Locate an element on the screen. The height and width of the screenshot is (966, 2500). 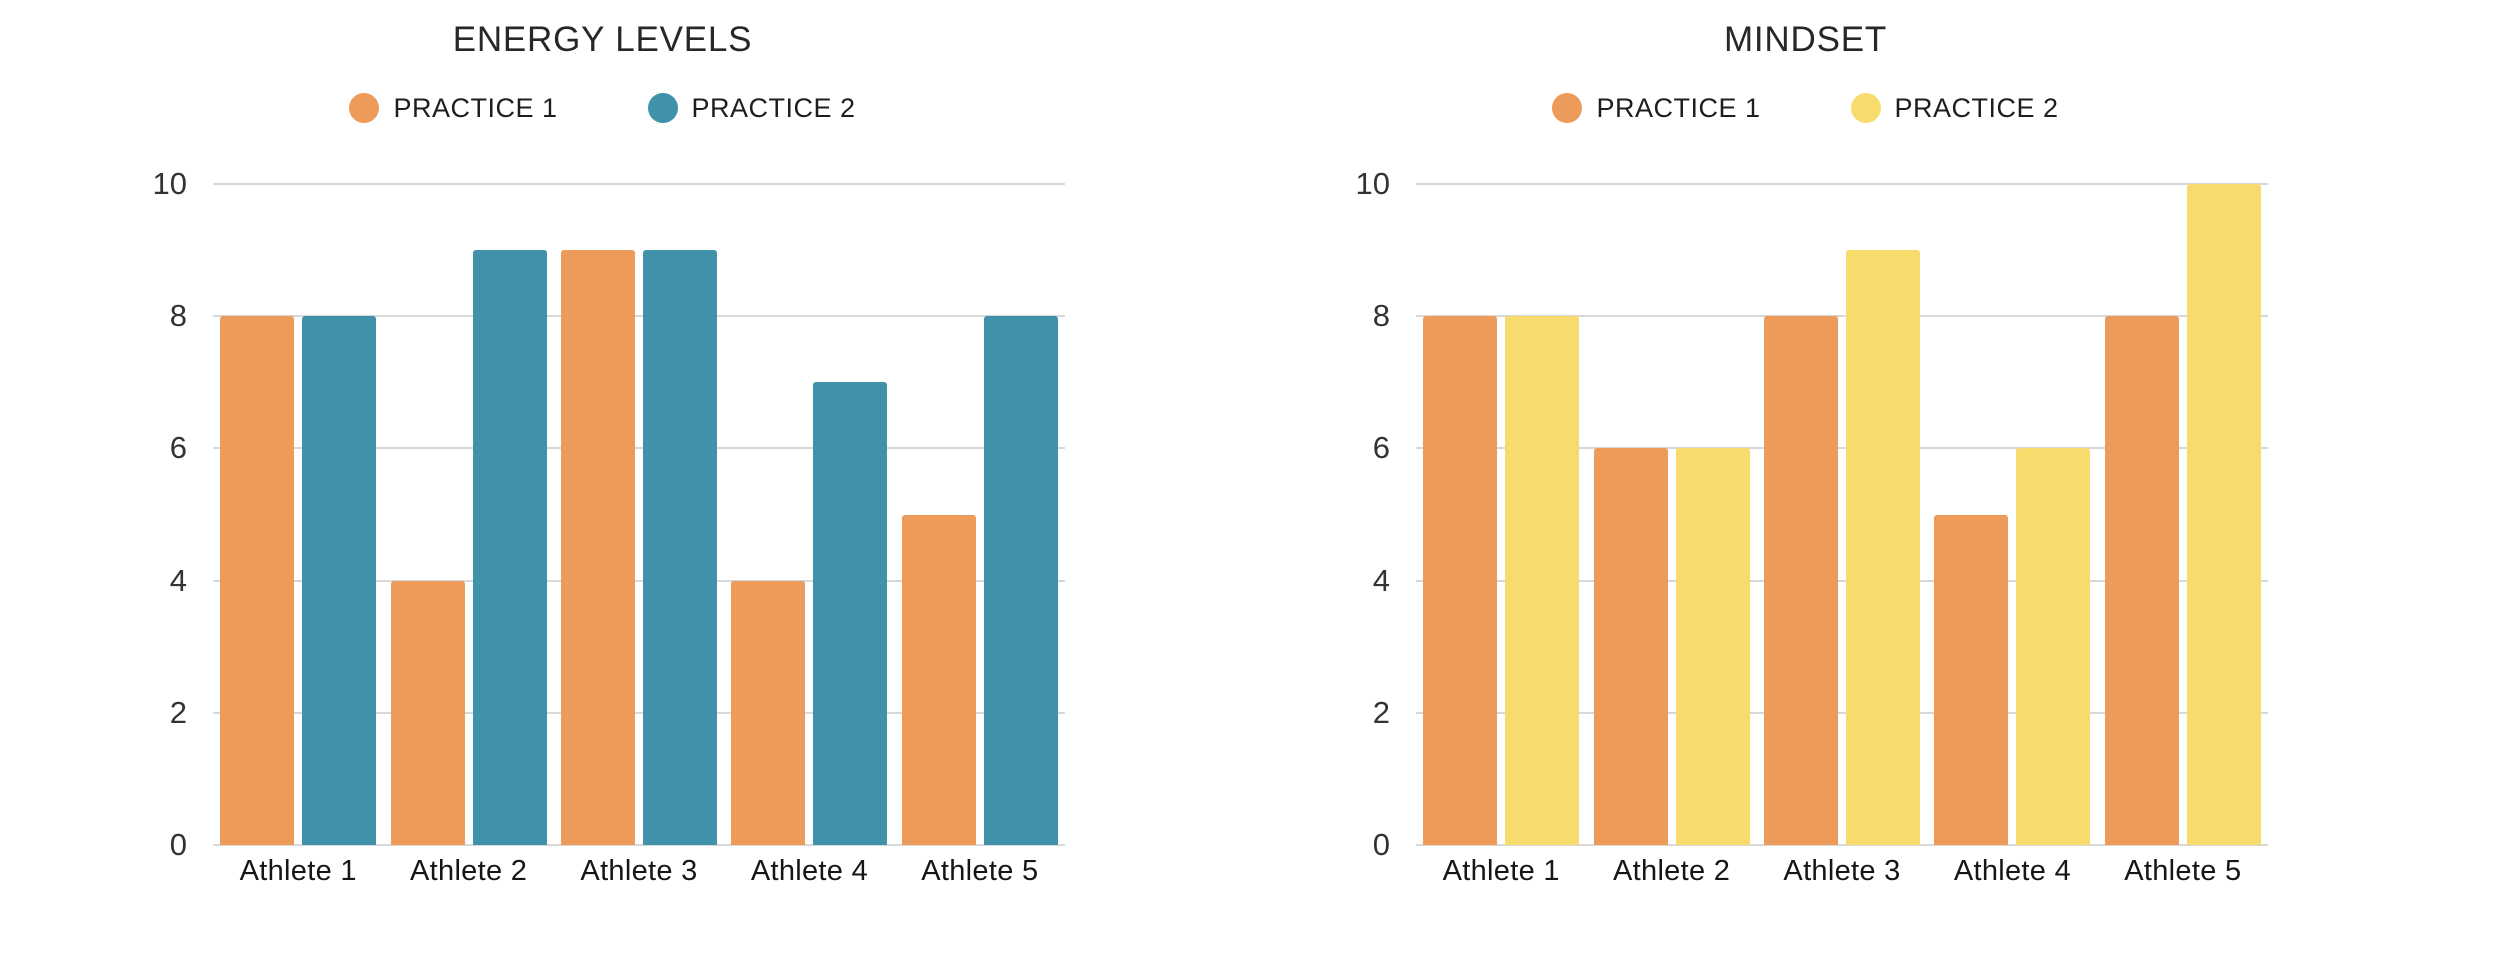
chart-title: MINDSET is located at coordinates (1805, 39).